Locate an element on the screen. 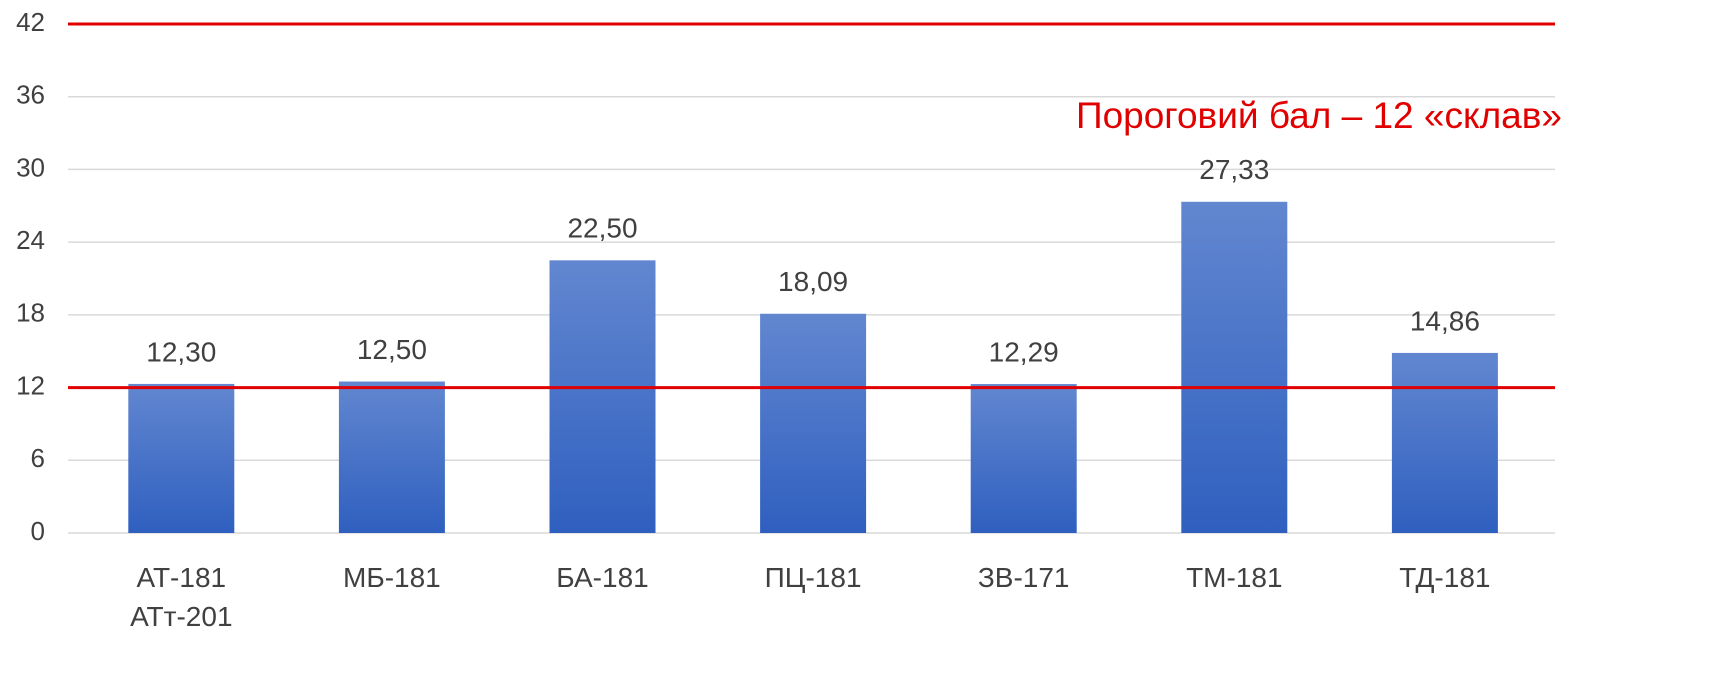 The height and width of the screenshot is (694, 1723). x-tick-label-box: ПЦ-181 is located at coordinates (813, 577).